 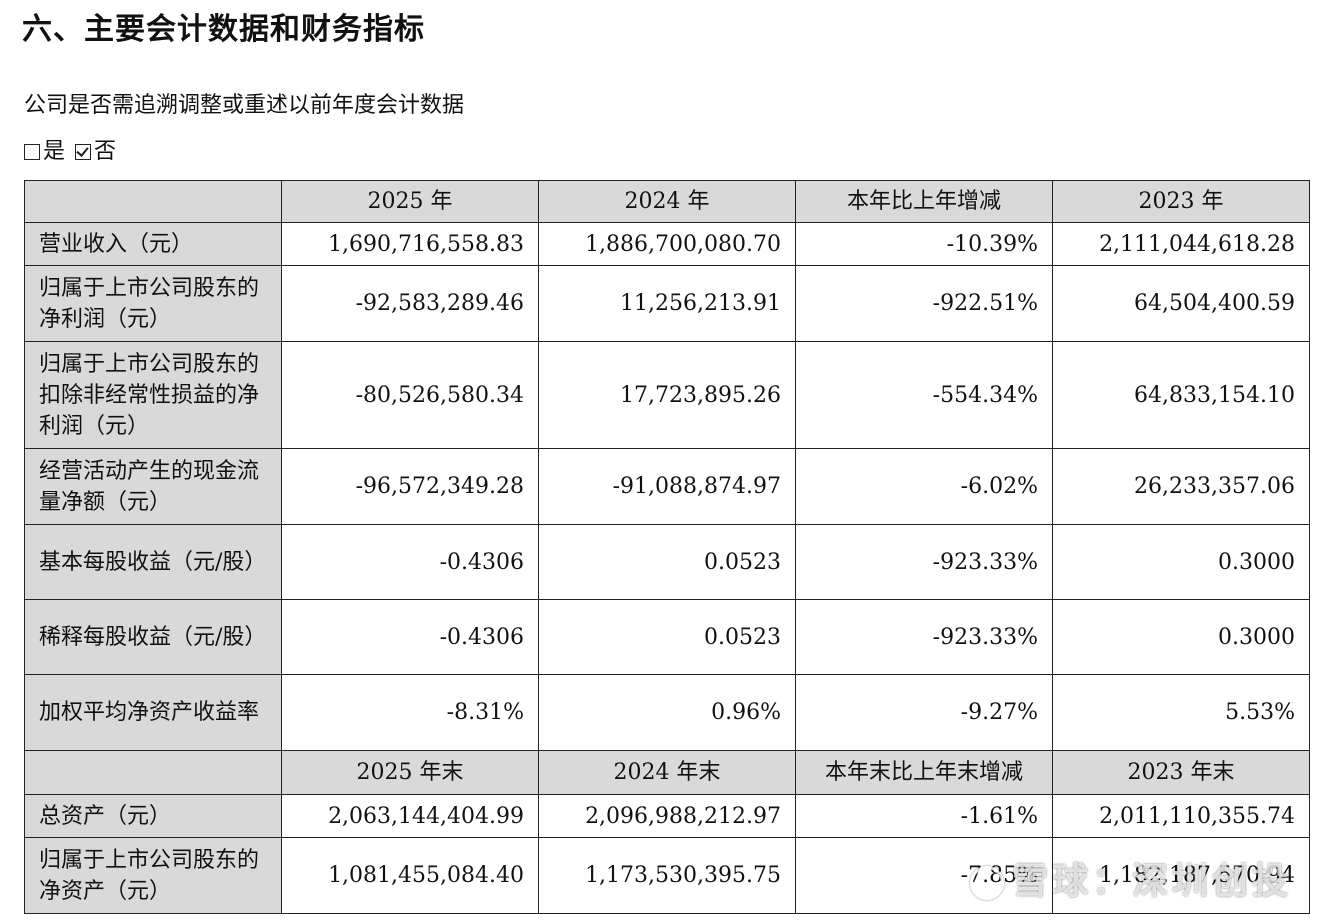 What do you see at coordinates (153, 303) in the screenshot?
I see `row-label: 归属于上市公司股东的净利润（元）` at bounding box center [153, 303].